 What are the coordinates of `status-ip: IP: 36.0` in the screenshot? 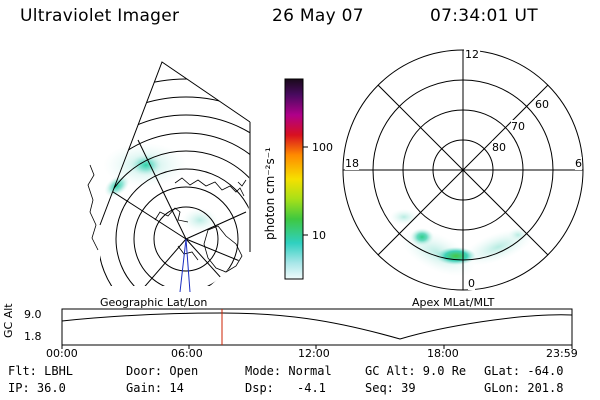 It's located at (37, 388).